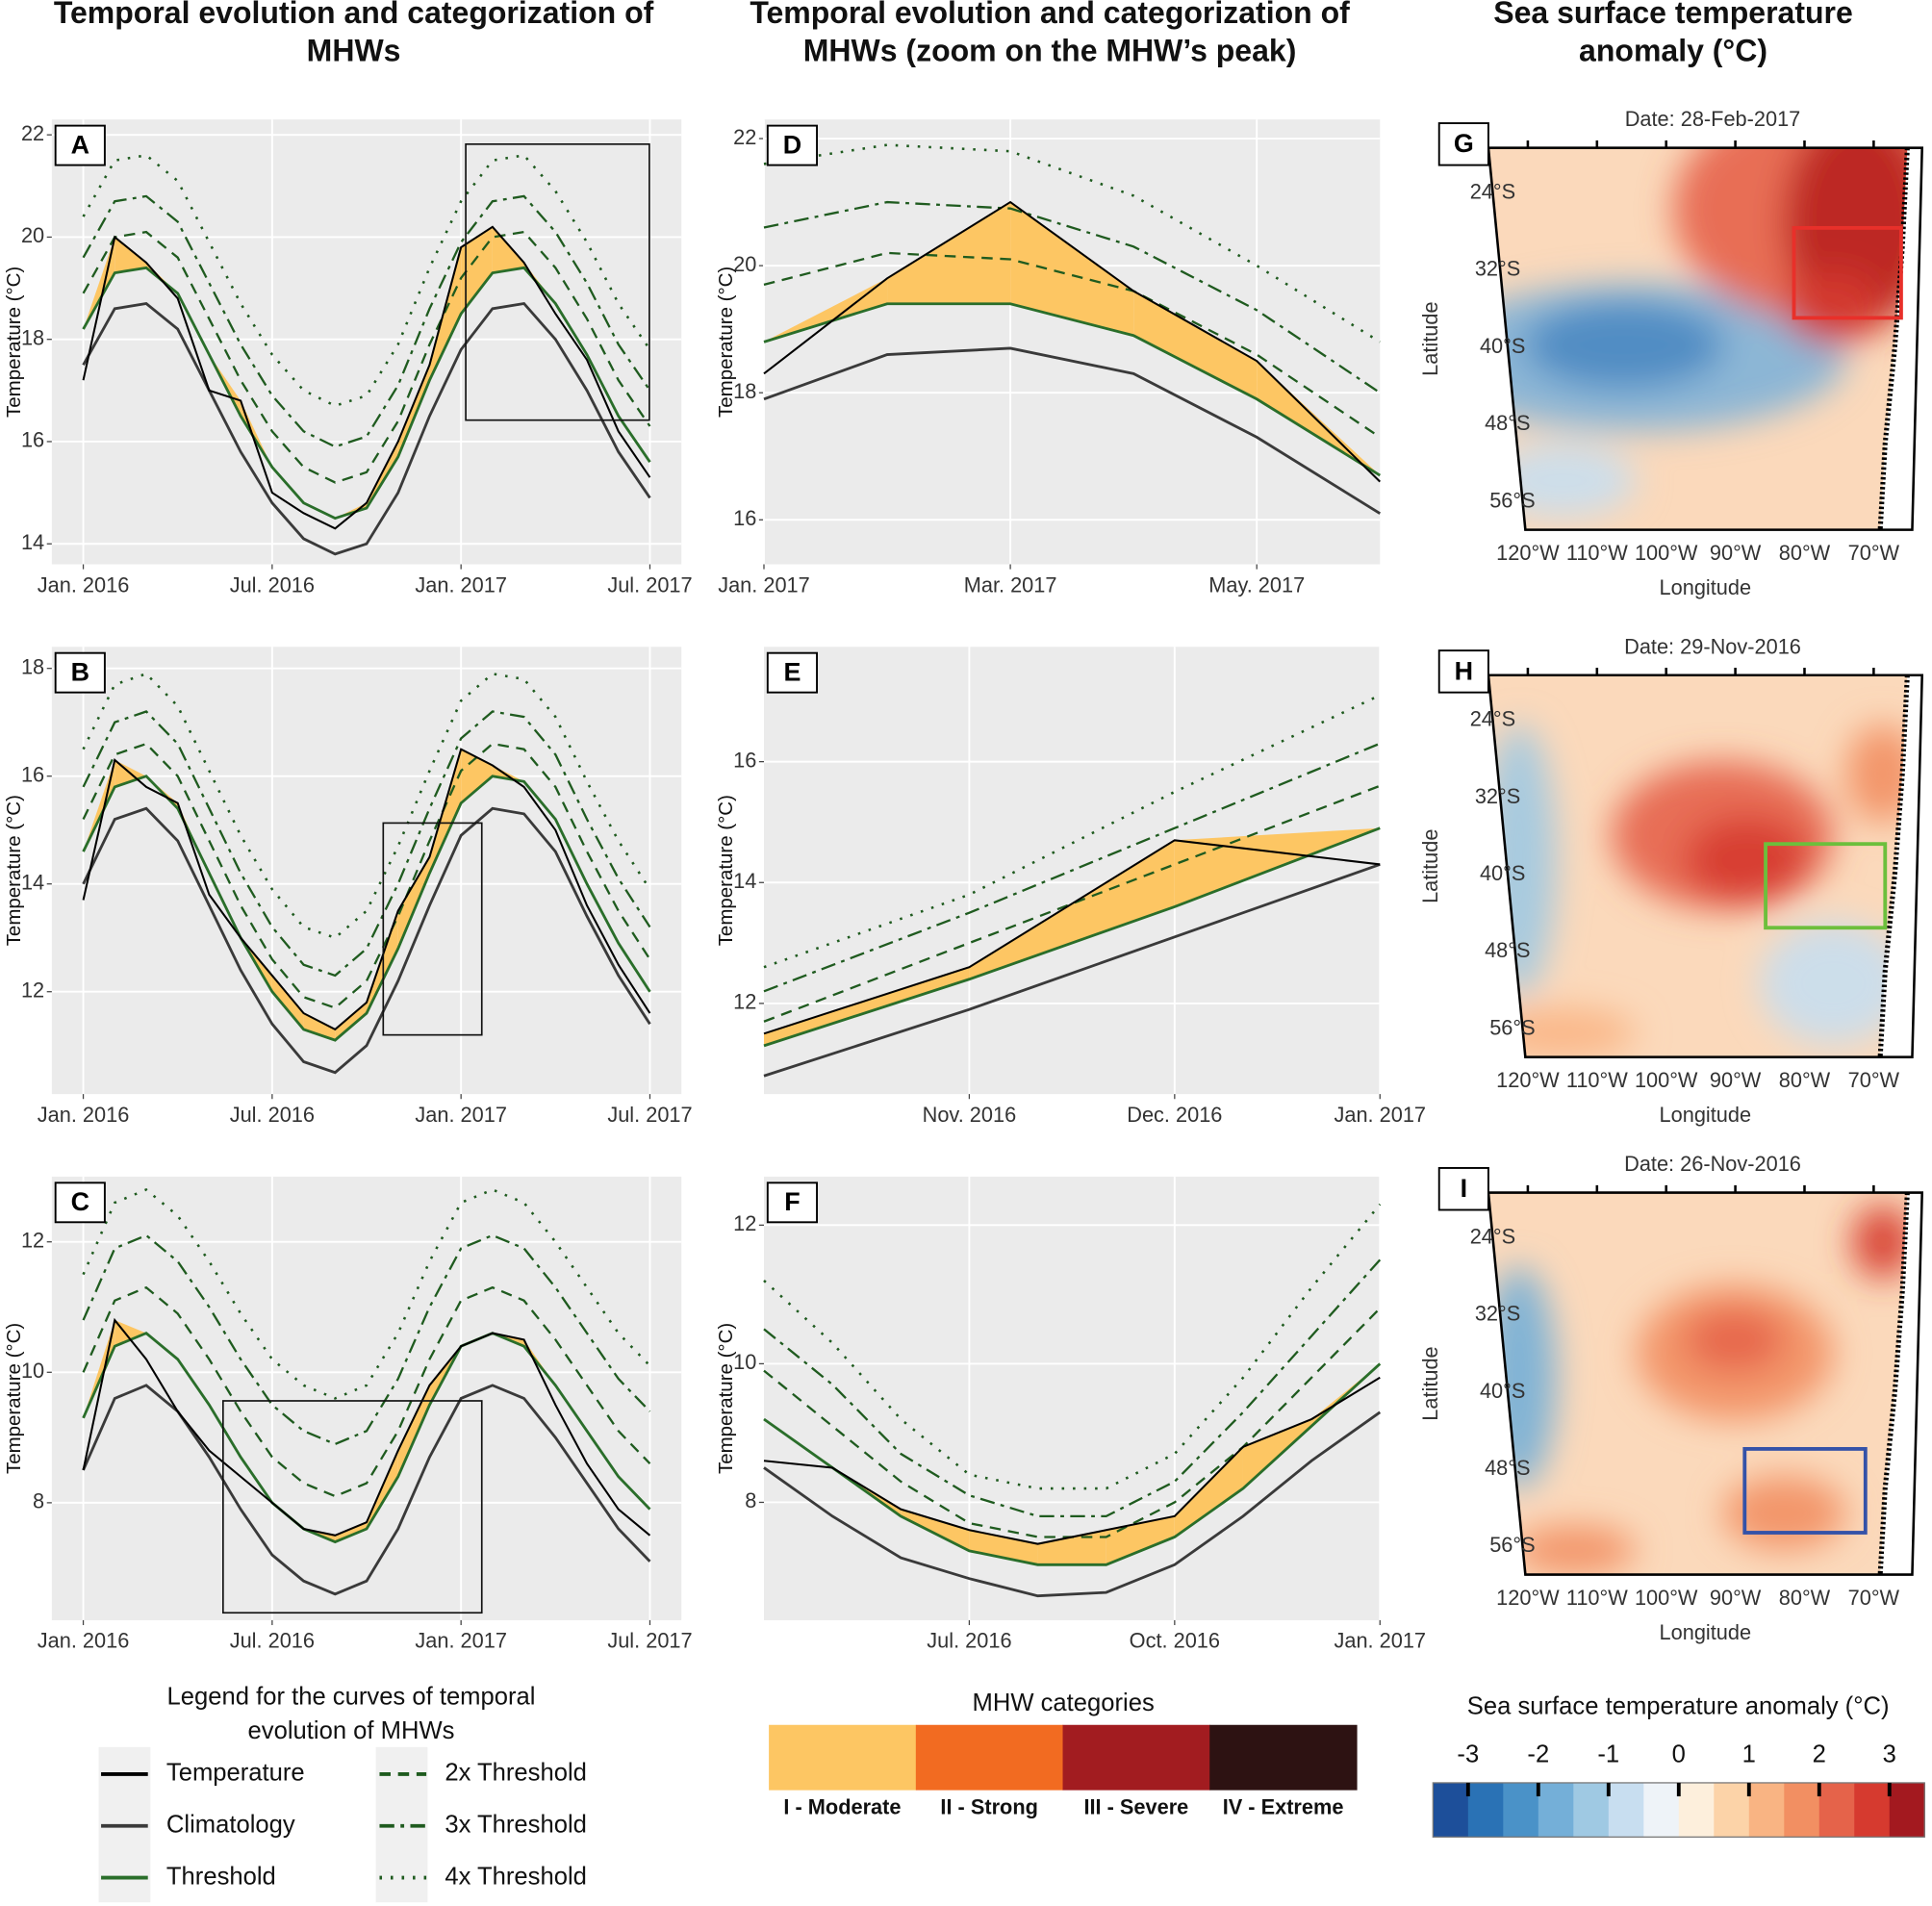  I want to click on colorbar-tick-label: 1, so click(1749, 1754).